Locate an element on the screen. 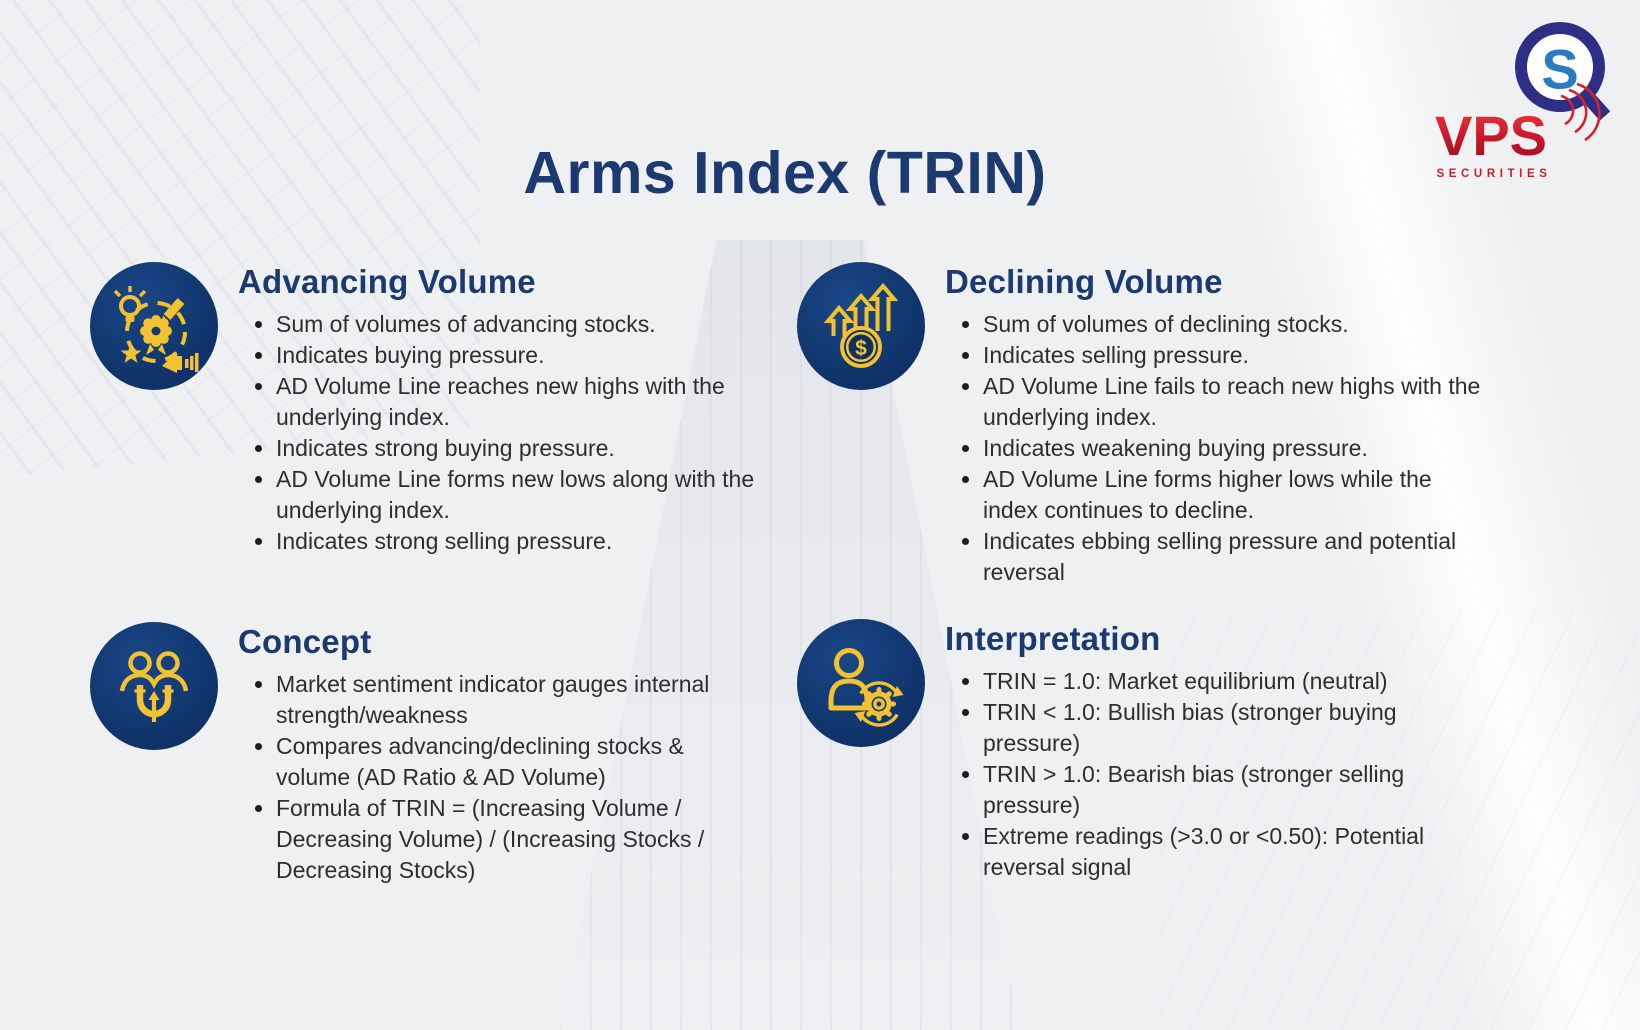  person-gear-icon is located at coordinates (866, 687).